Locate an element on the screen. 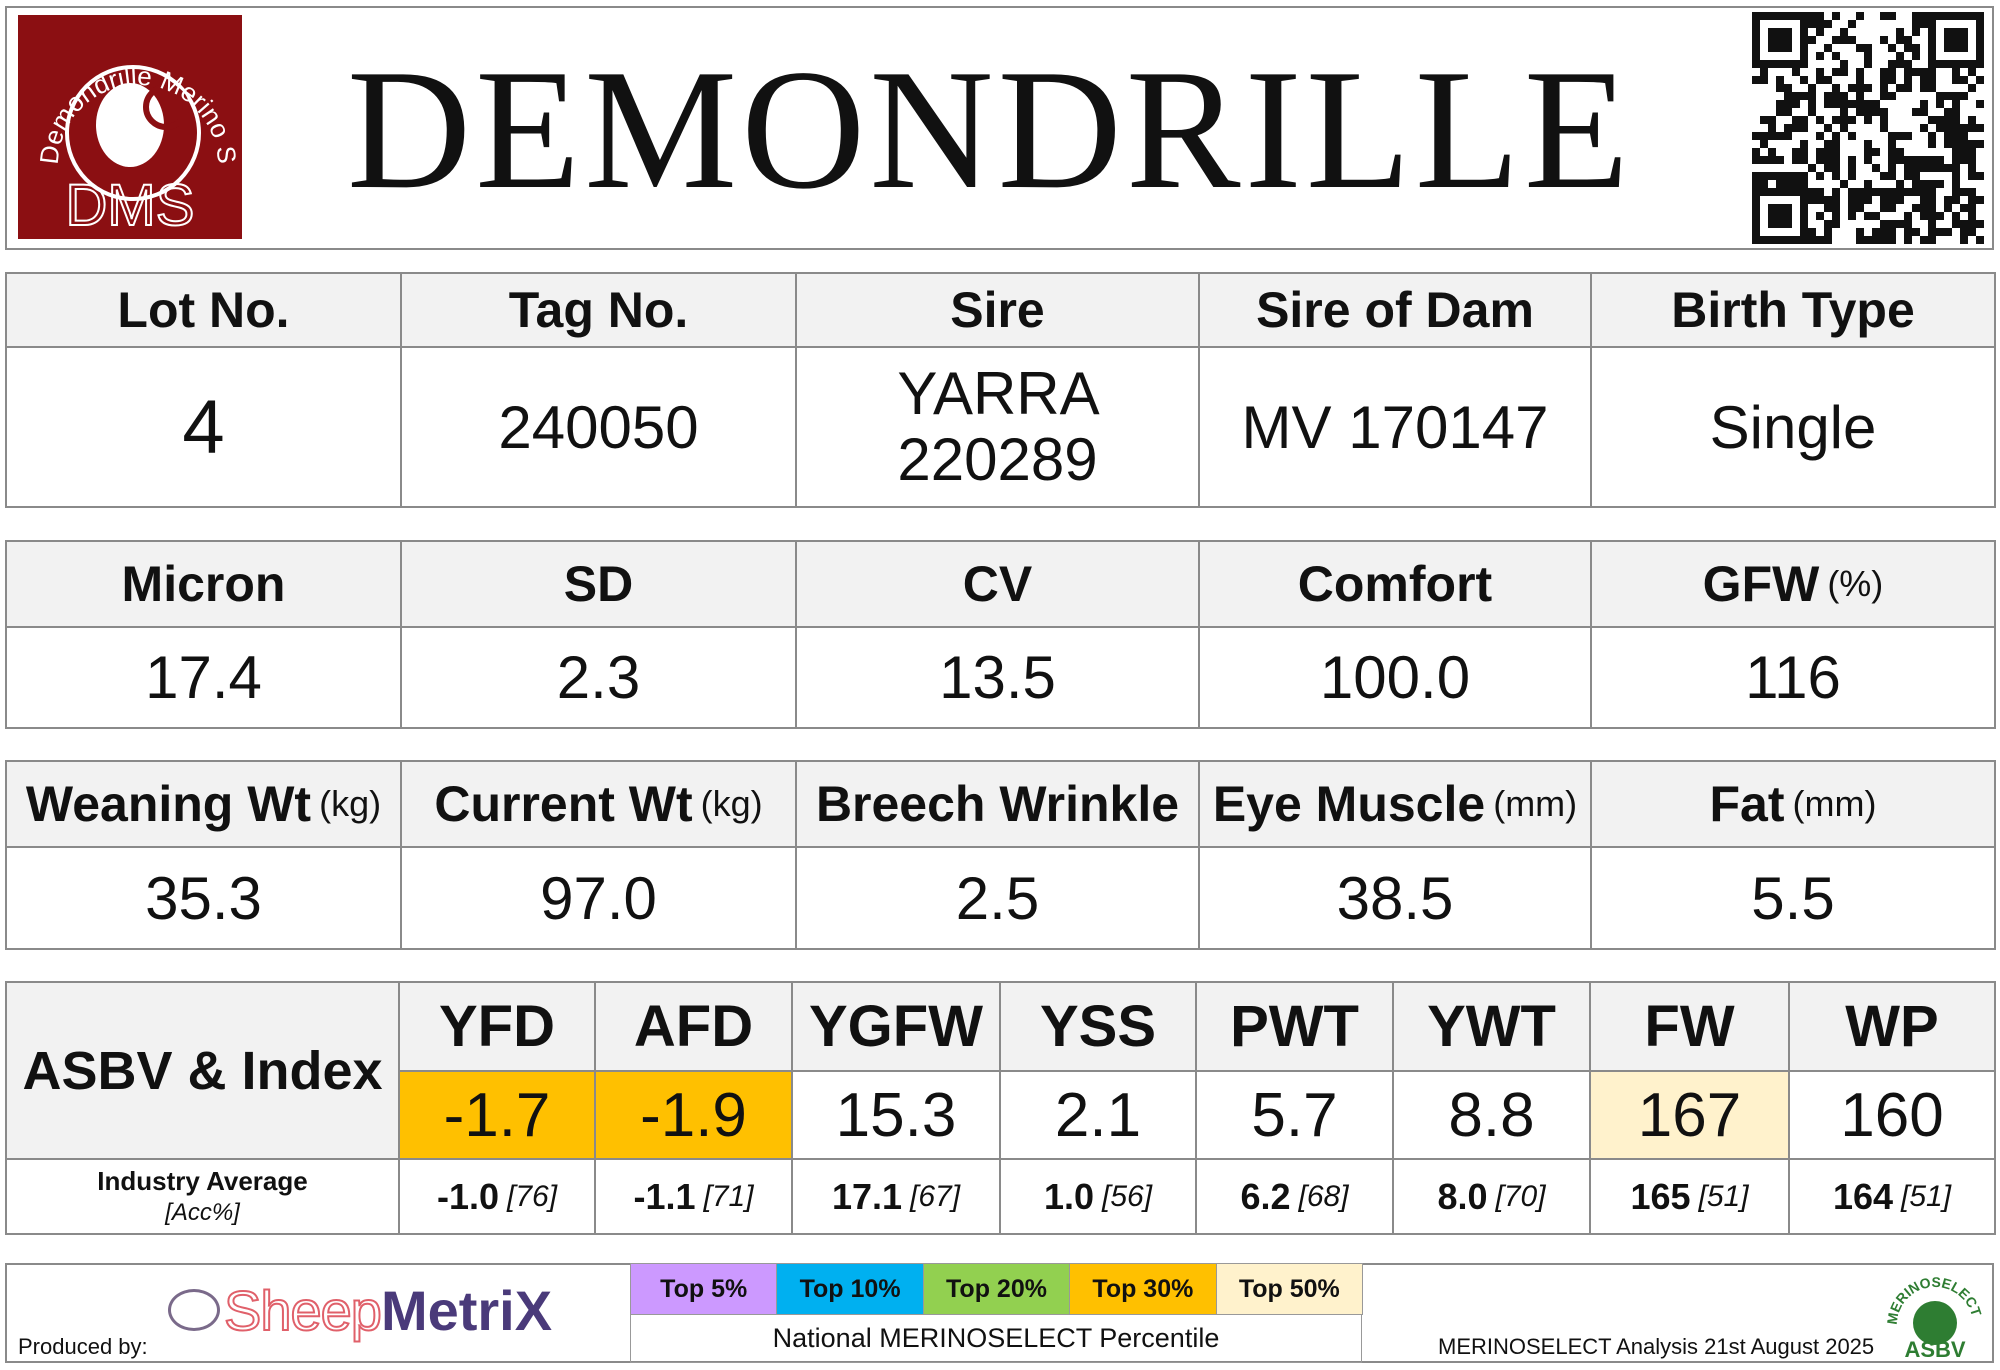  brand-logo: Sheep MetriX is located at coordinates (360, 1310).